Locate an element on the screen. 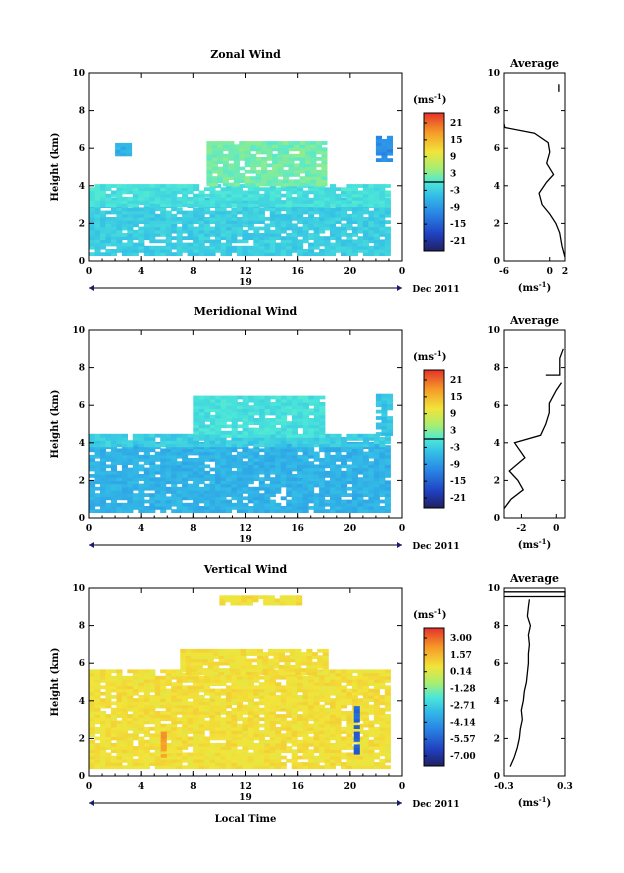 The width and height of the screenshot is (624, 873). avg-y-tick-label: 6 is located at coordinates (497, 406).